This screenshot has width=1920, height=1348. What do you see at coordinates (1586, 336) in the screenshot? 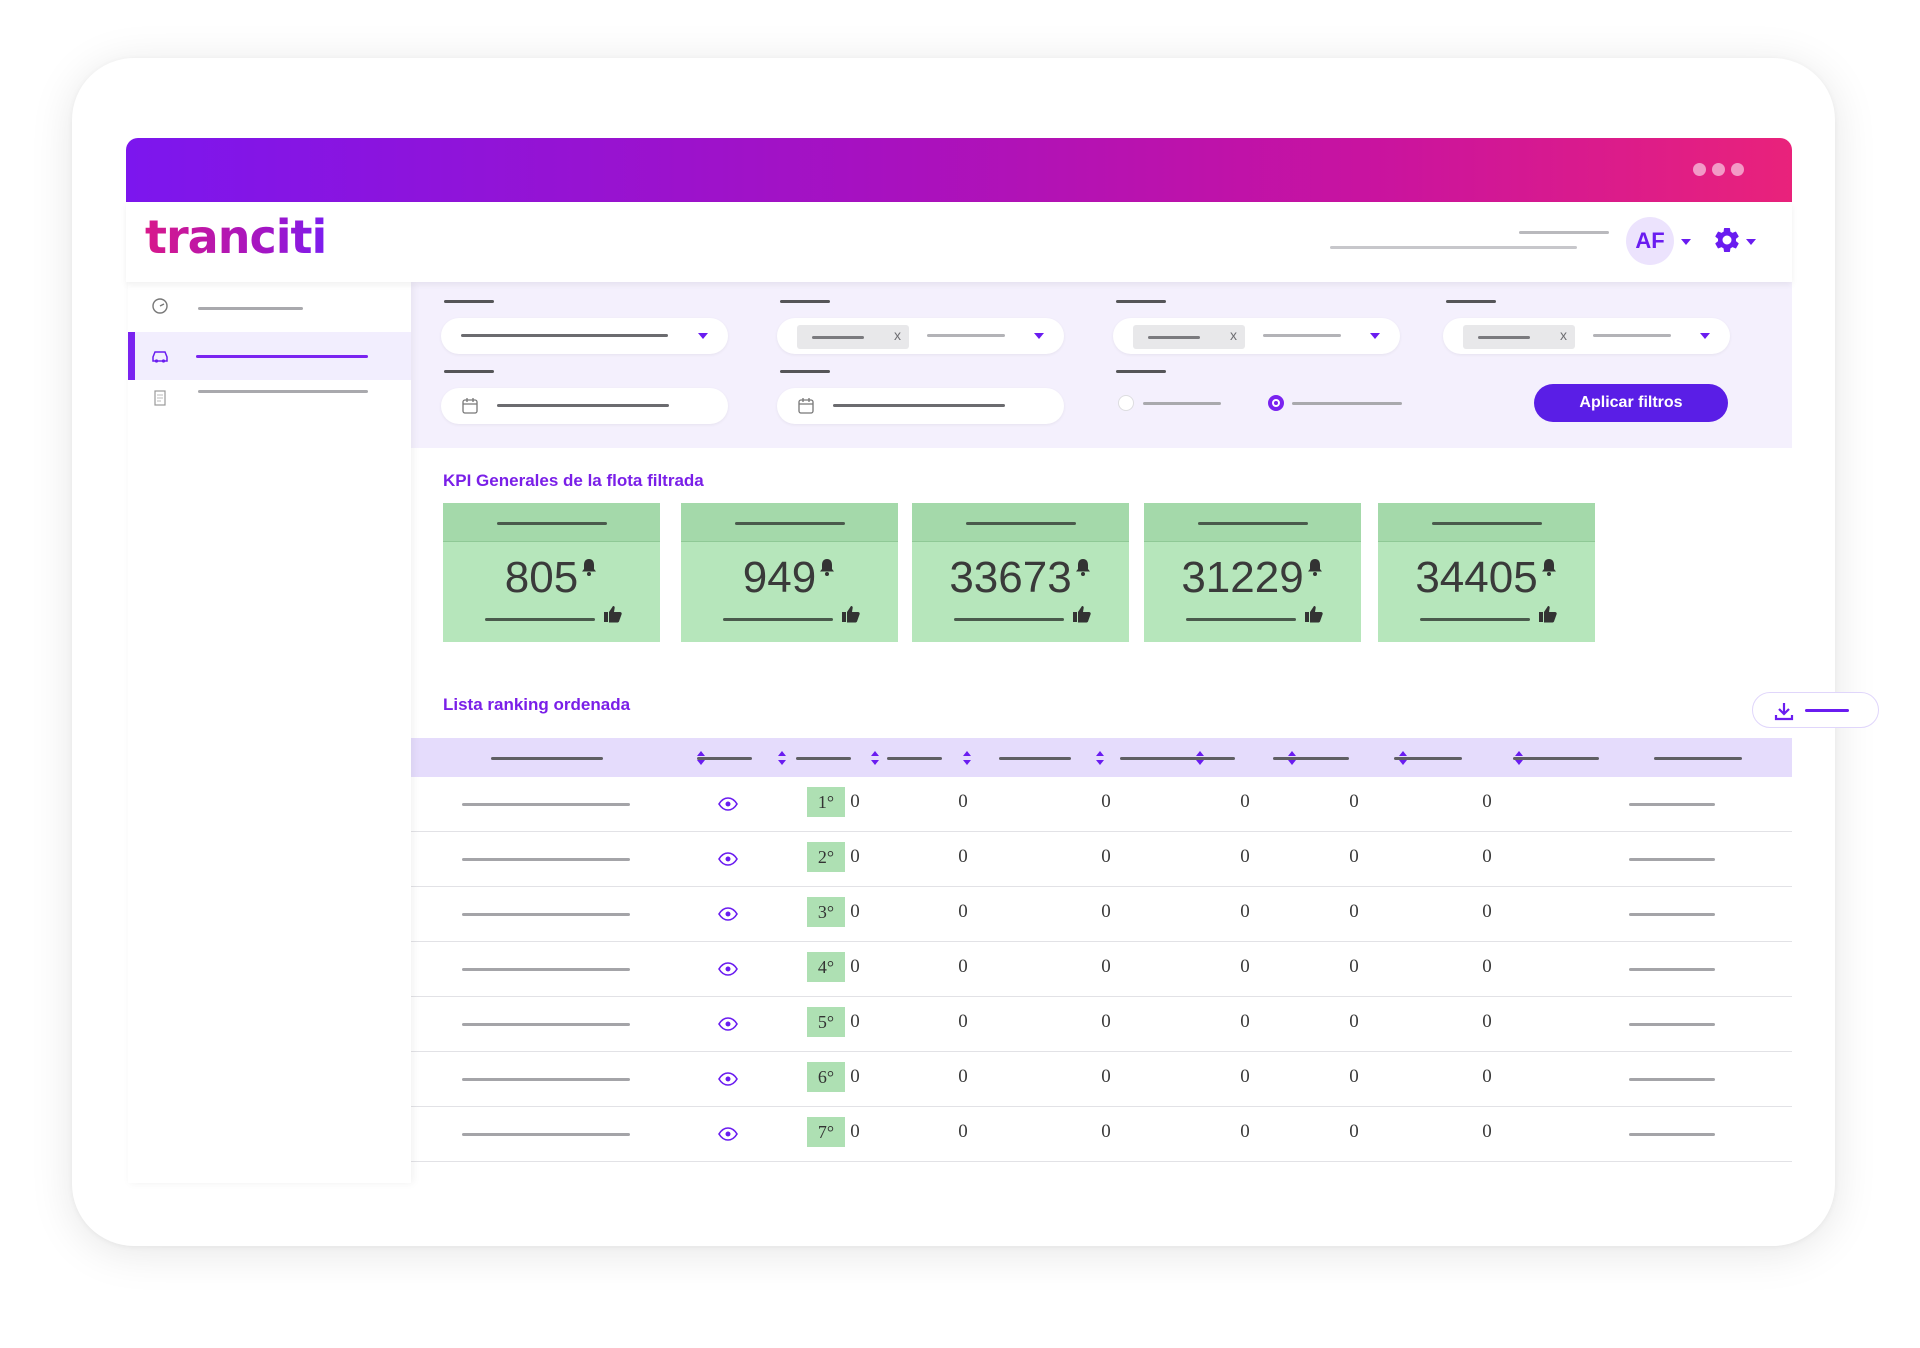
I see `filter-select-4: x` at bounding box center [1586, 336].